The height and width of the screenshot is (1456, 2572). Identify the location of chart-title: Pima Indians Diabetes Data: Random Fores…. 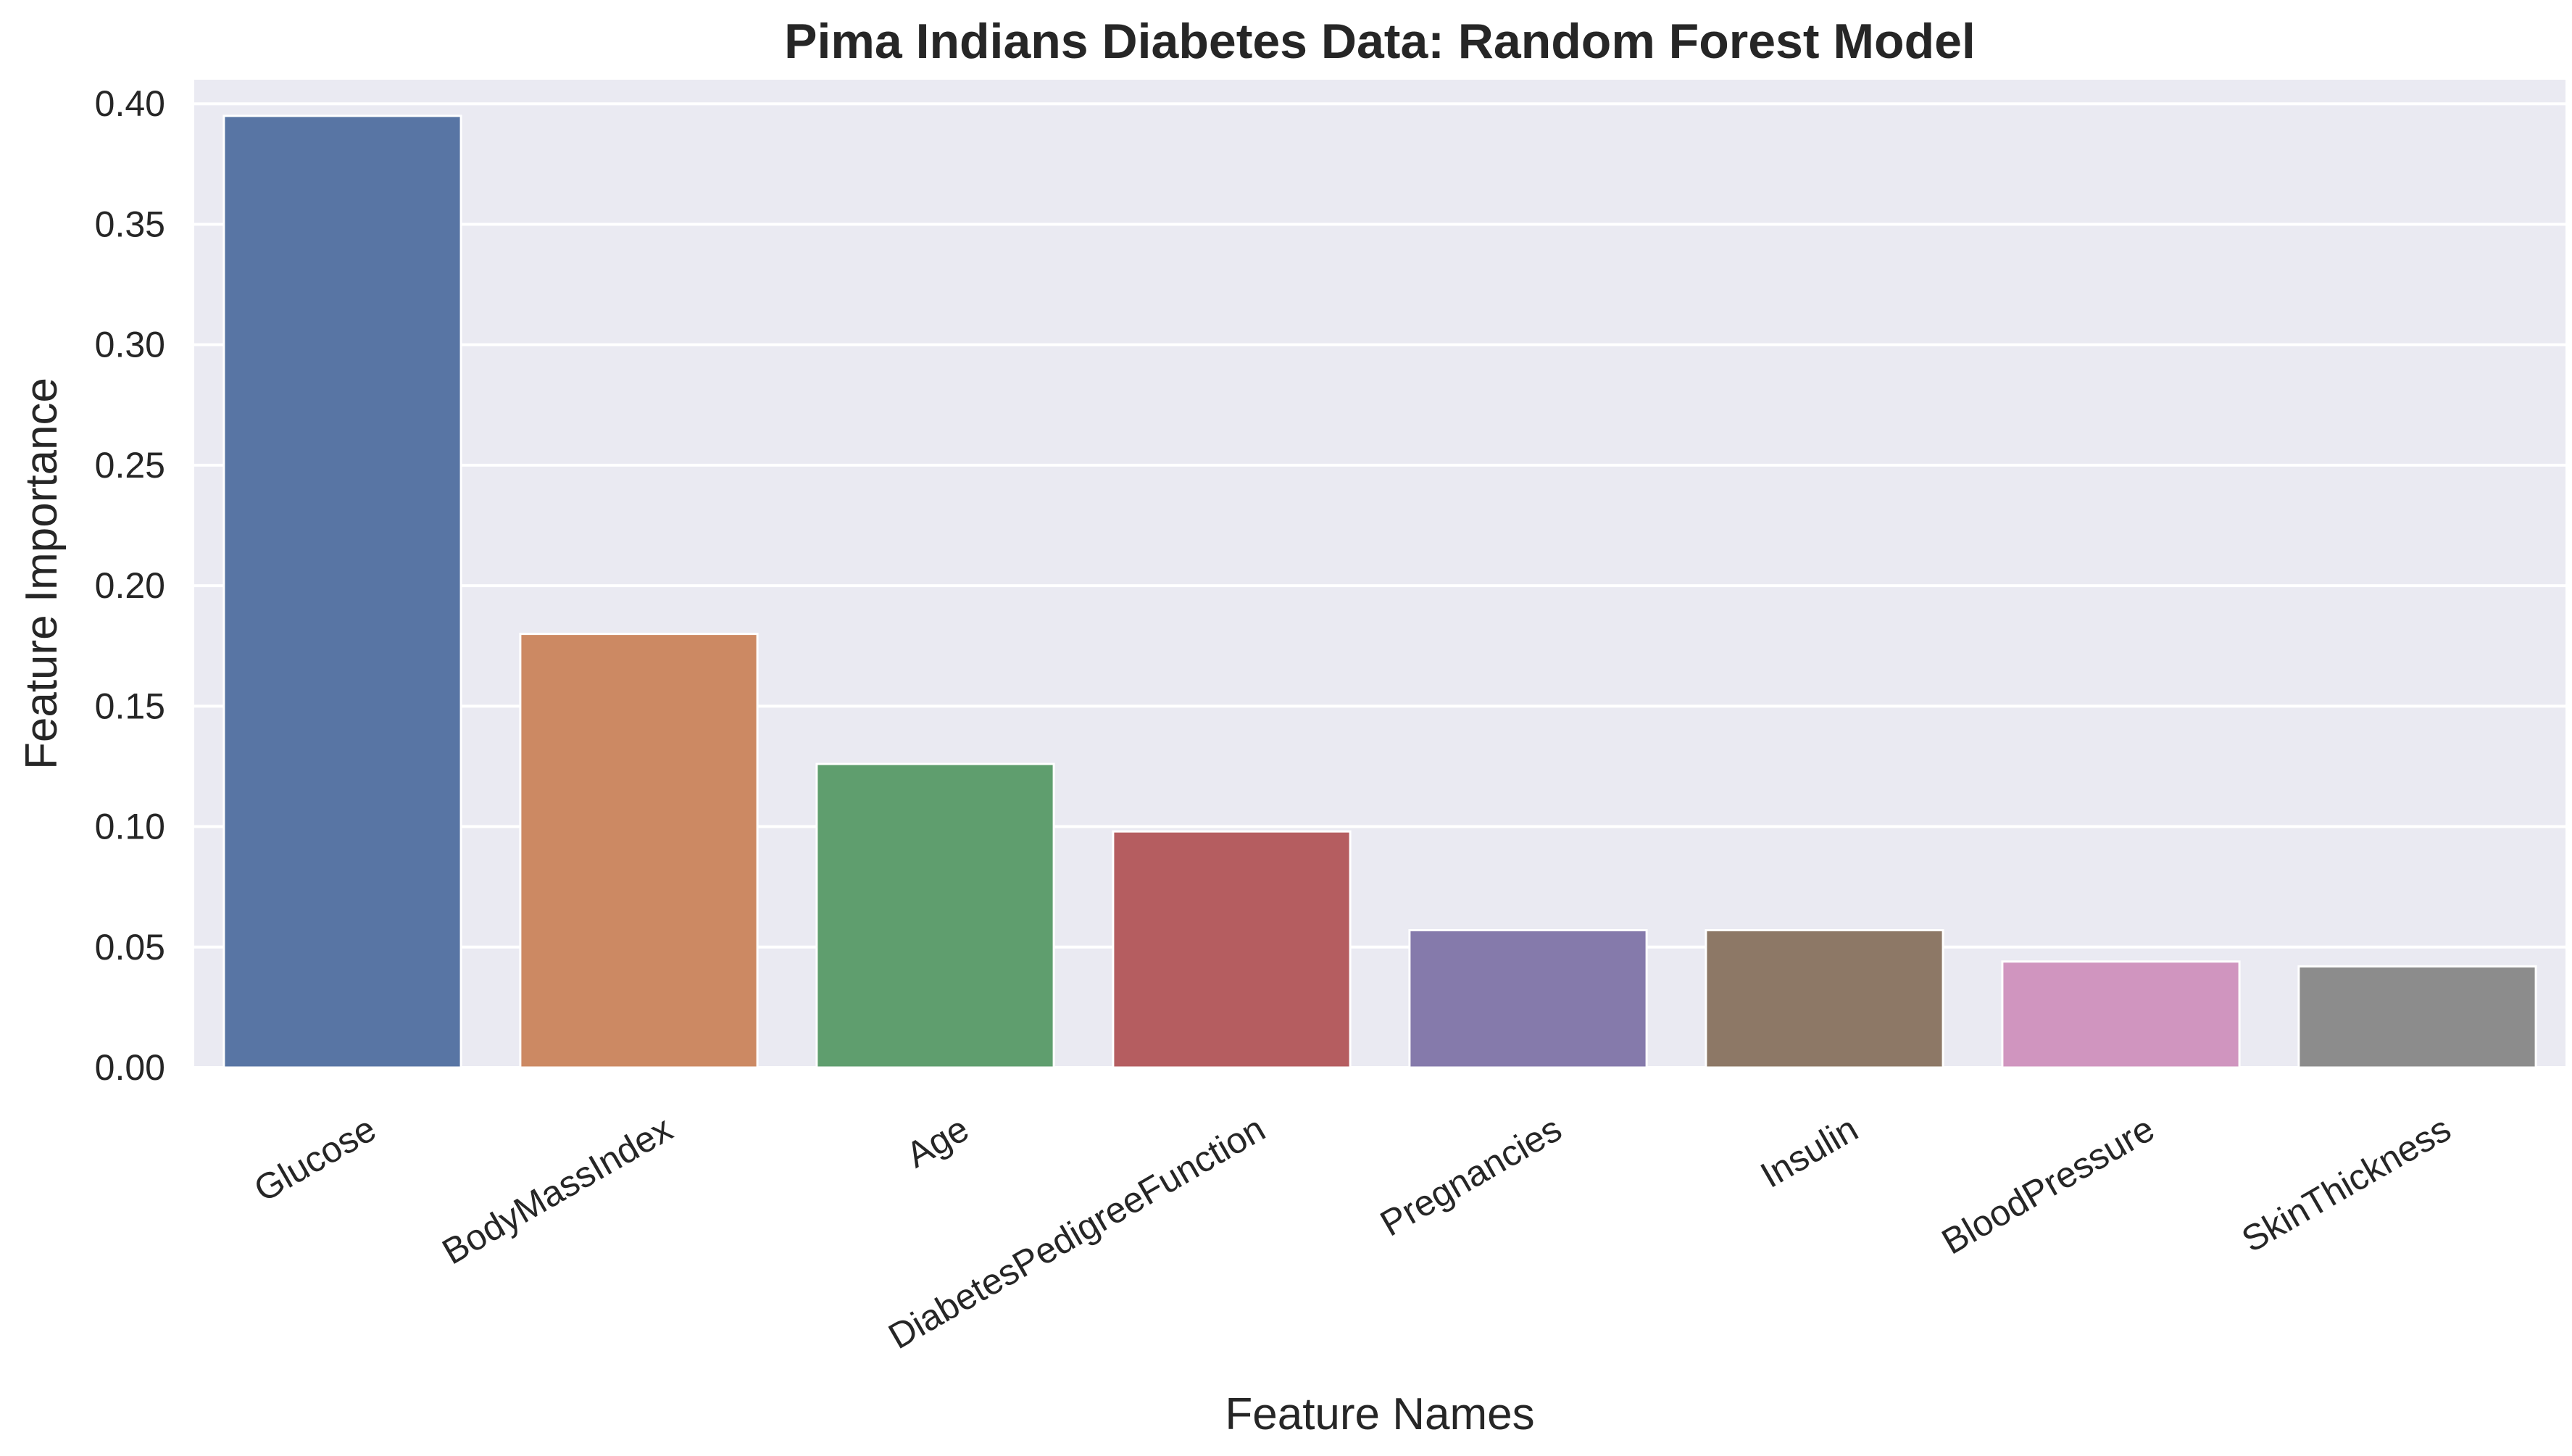
(1380, 42).